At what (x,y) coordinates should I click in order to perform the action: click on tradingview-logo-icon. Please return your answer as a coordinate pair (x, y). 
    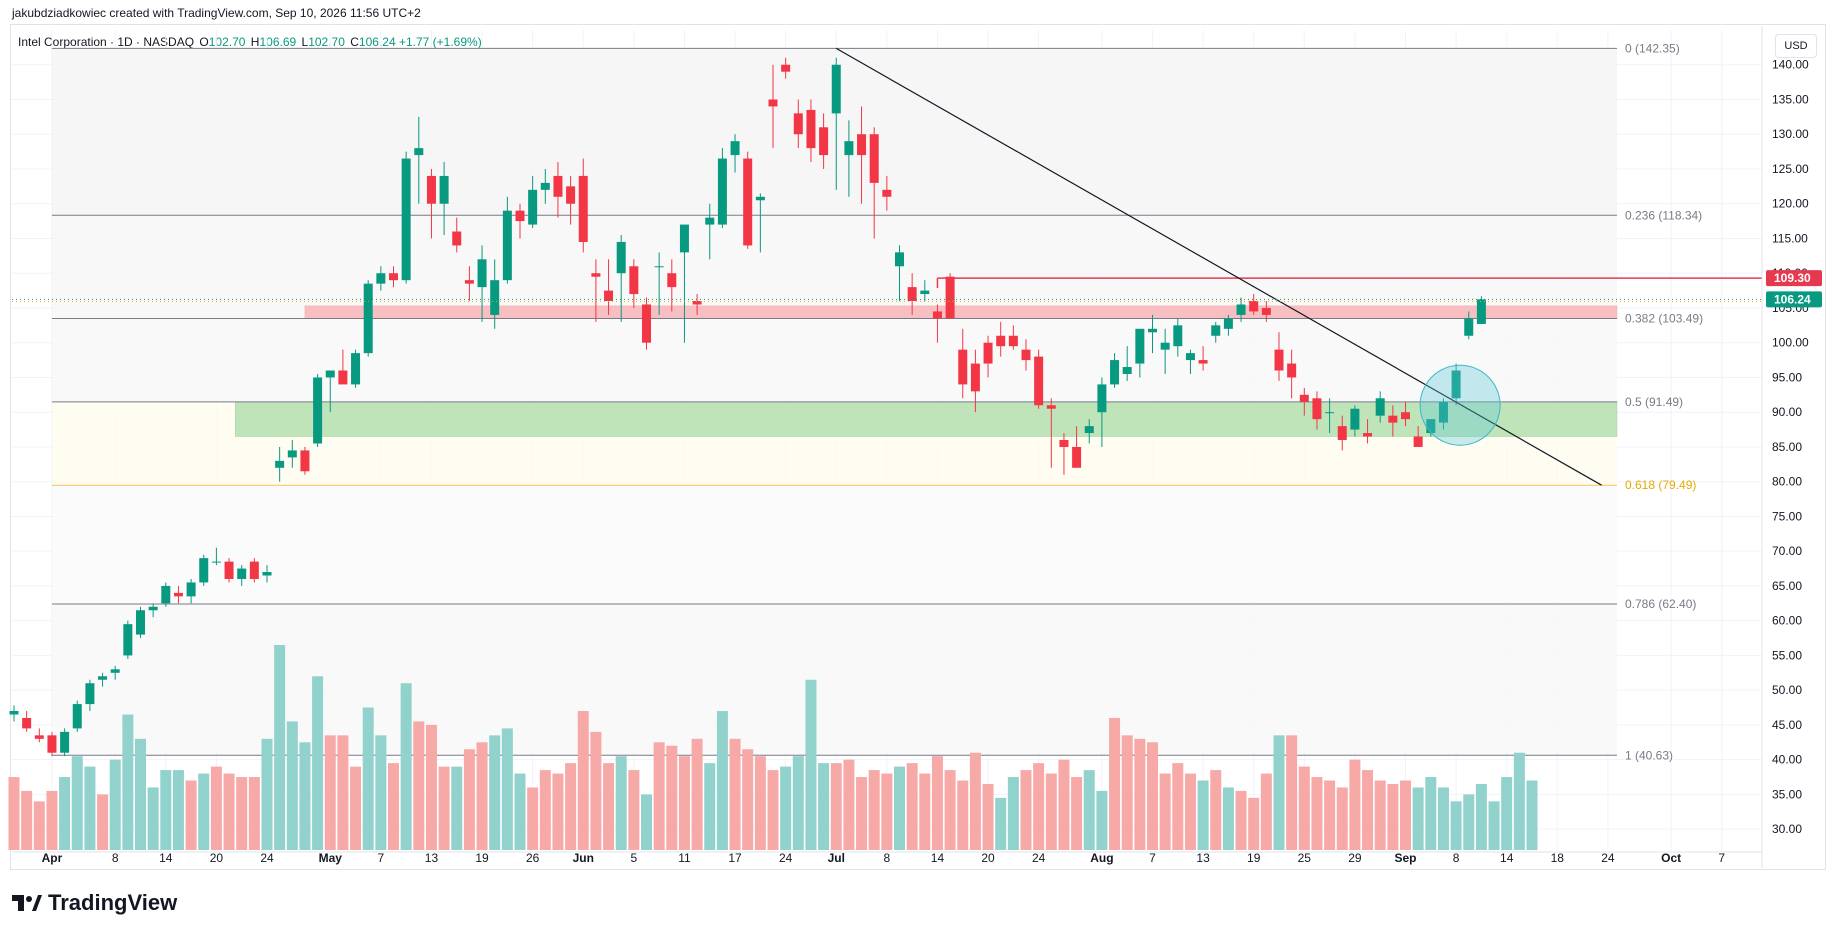
    Looking at the image, I should click on (27, 903).